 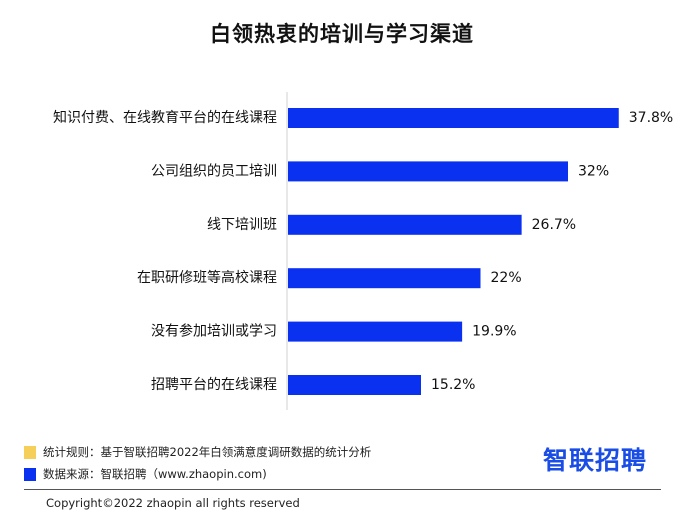 What do you see at coordinates (506, 278) in the screenshot?
I see `value-label: 22%` at bounding box center [506, 278].